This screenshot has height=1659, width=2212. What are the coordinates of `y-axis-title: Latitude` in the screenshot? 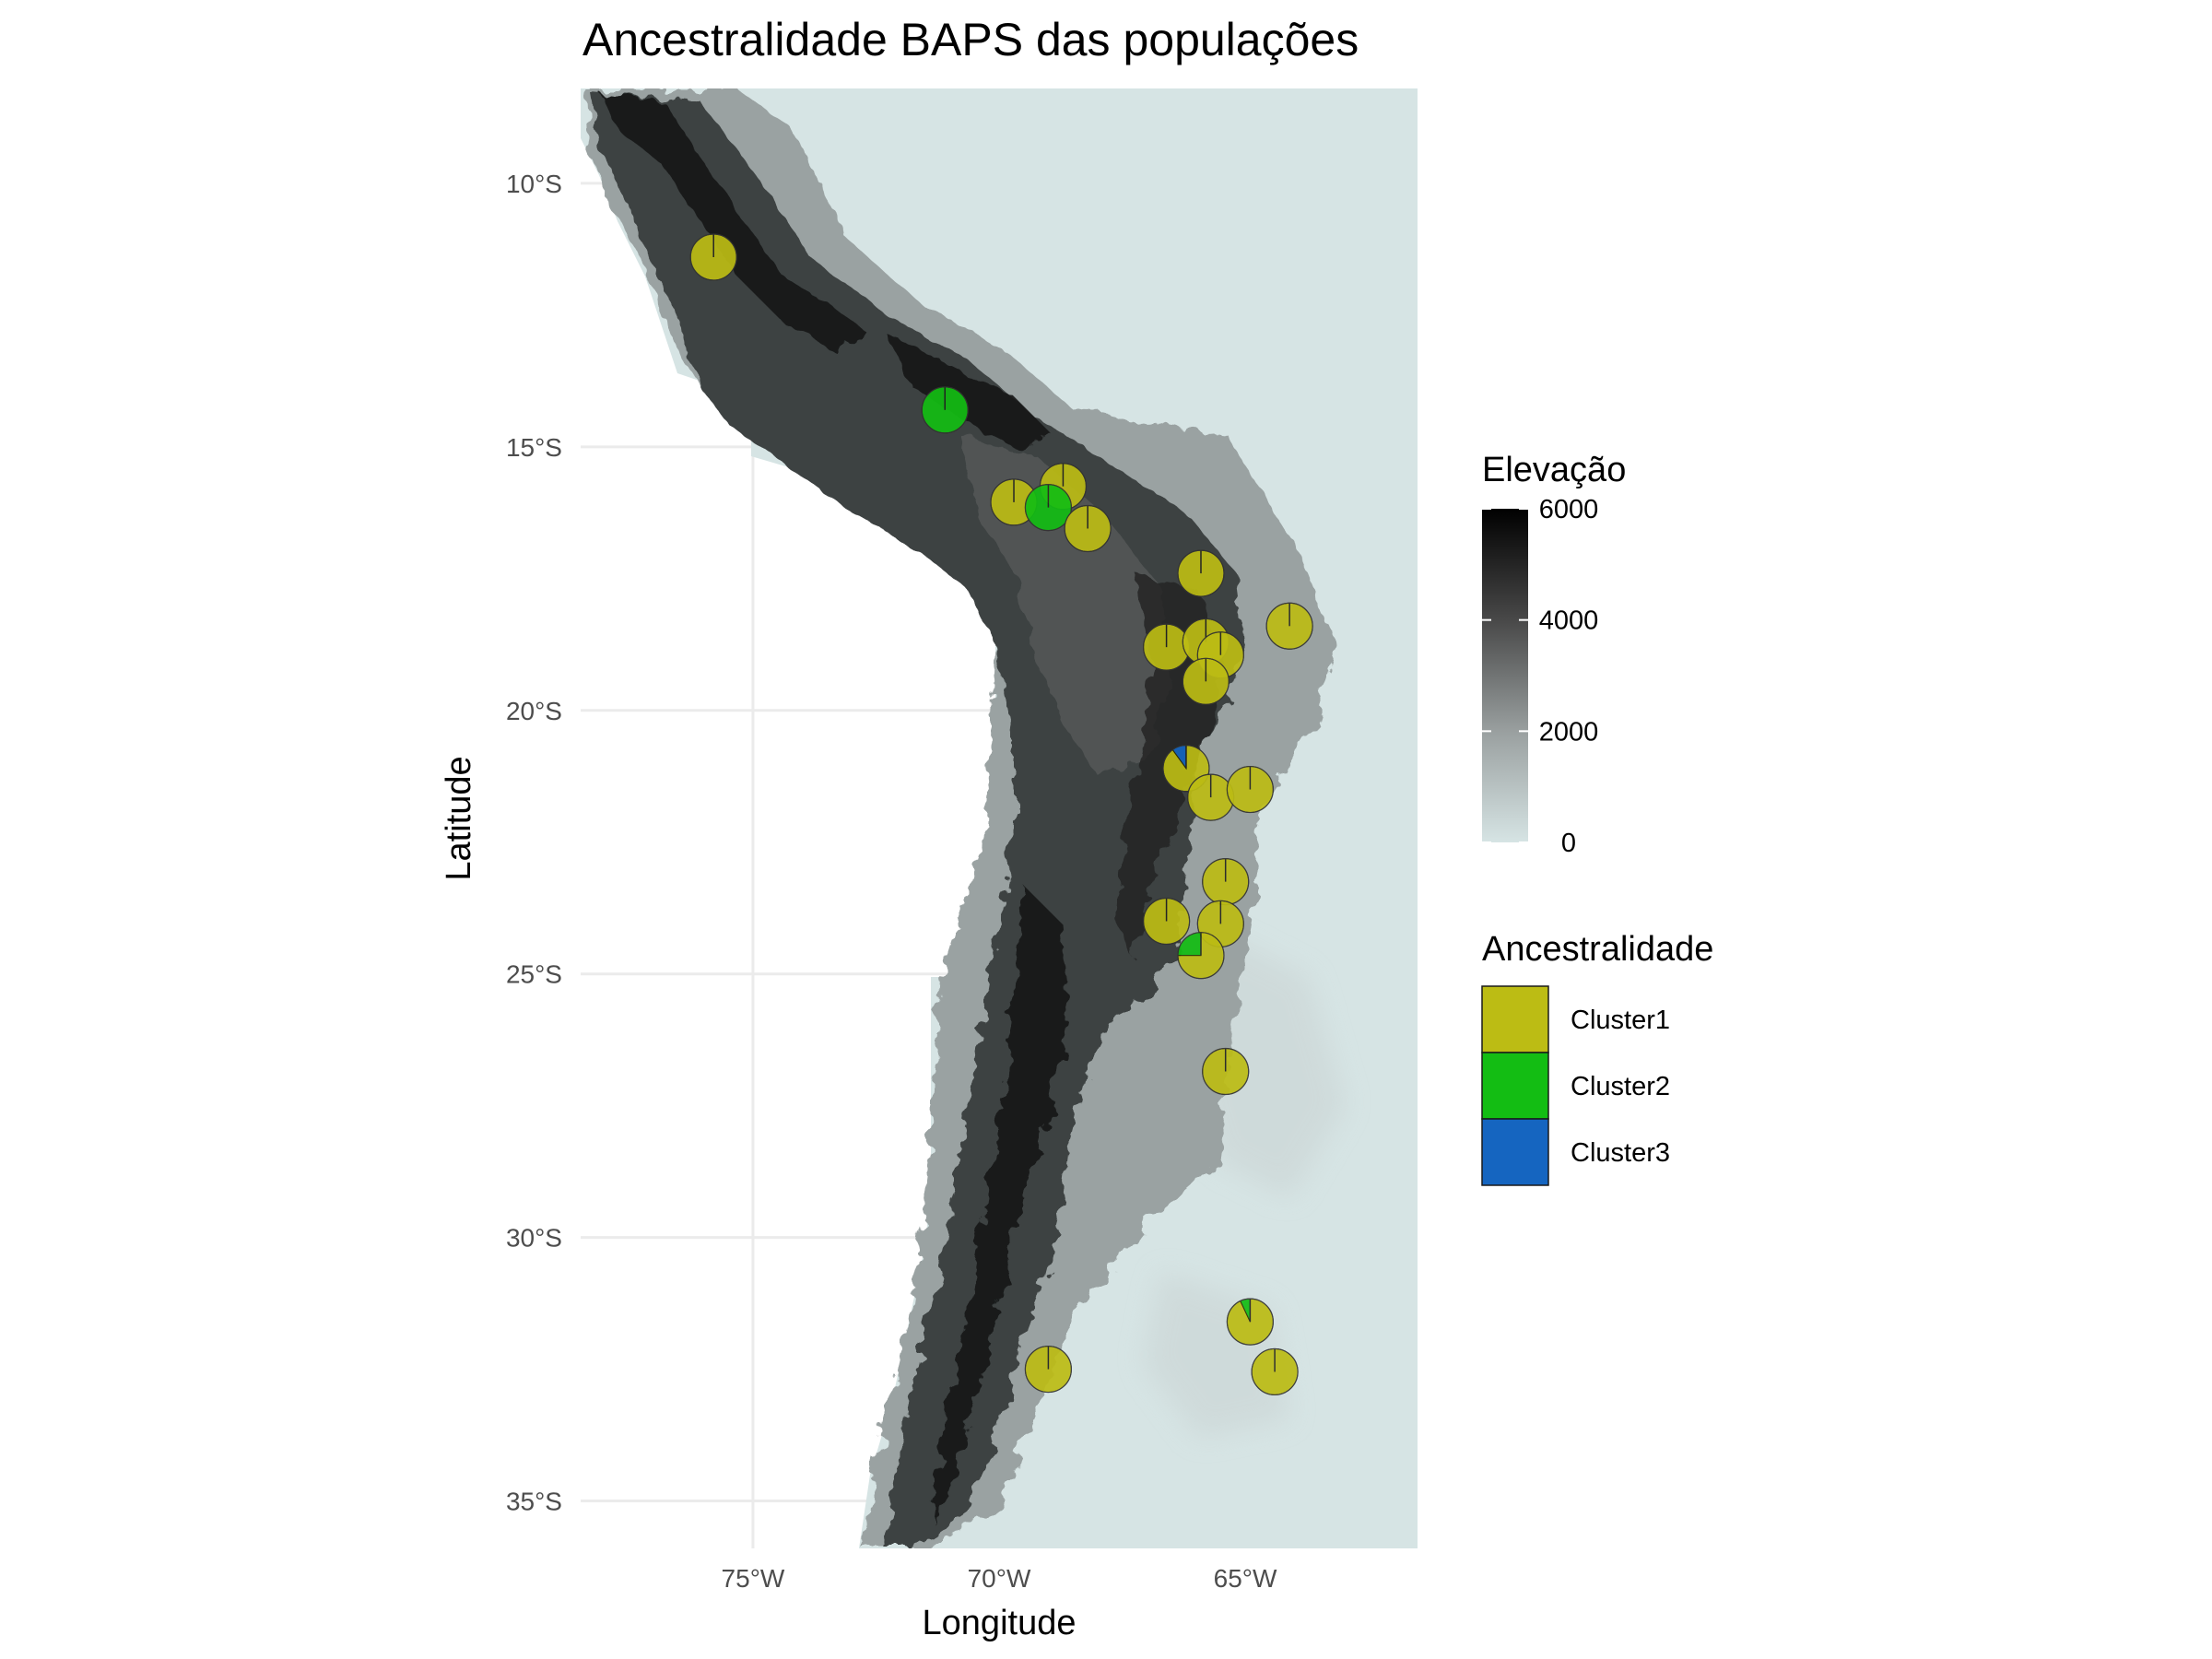 It's located at (459, 818).